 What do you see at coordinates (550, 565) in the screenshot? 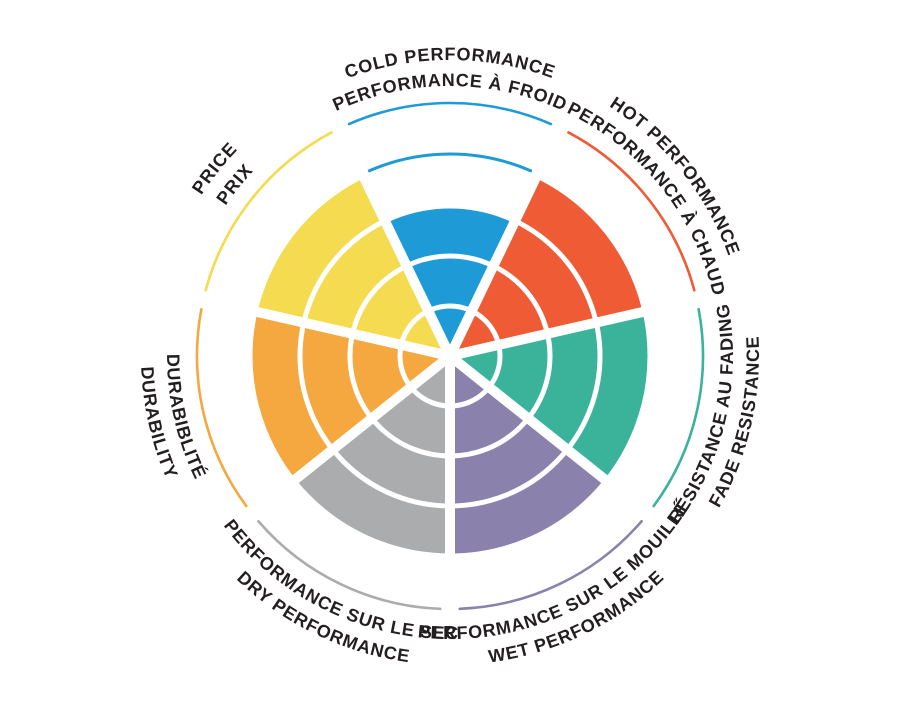
I see `wet-performance-guide-arc` at bounding box center [550, 565].